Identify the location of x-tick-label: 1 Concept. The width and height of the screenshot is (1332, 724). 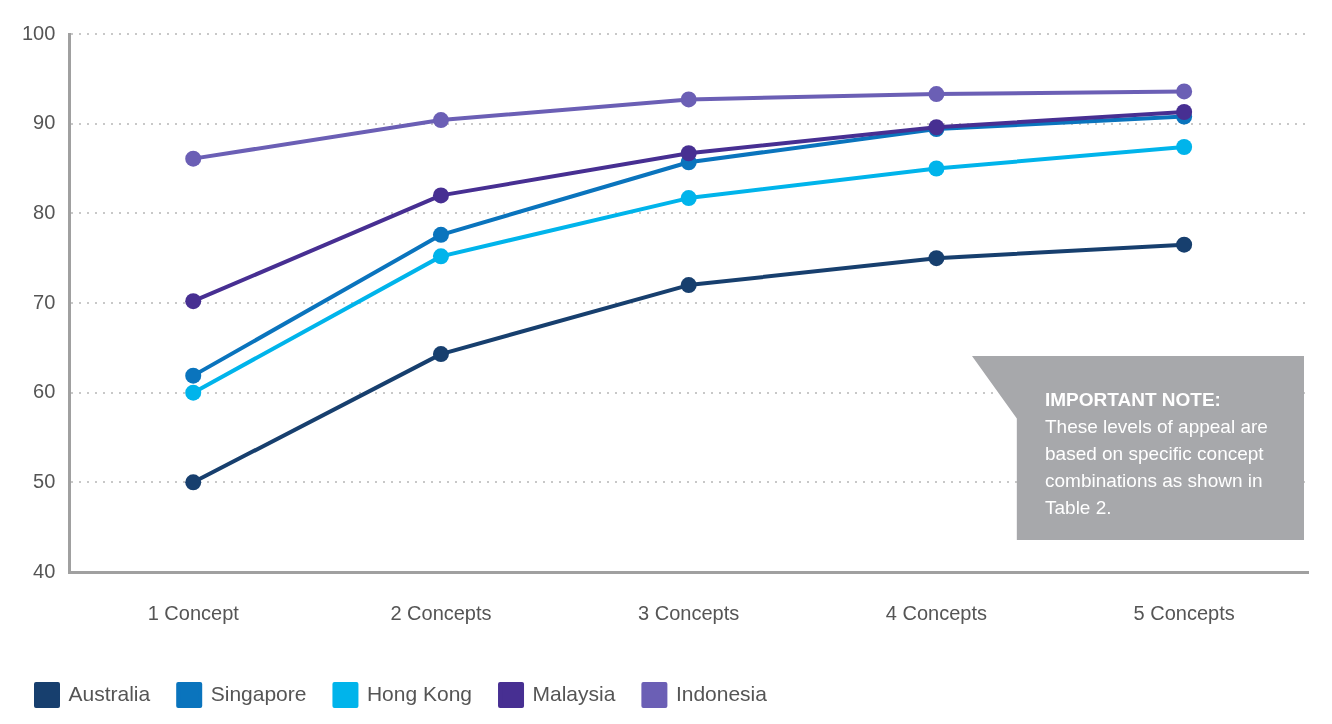
(193, 612).